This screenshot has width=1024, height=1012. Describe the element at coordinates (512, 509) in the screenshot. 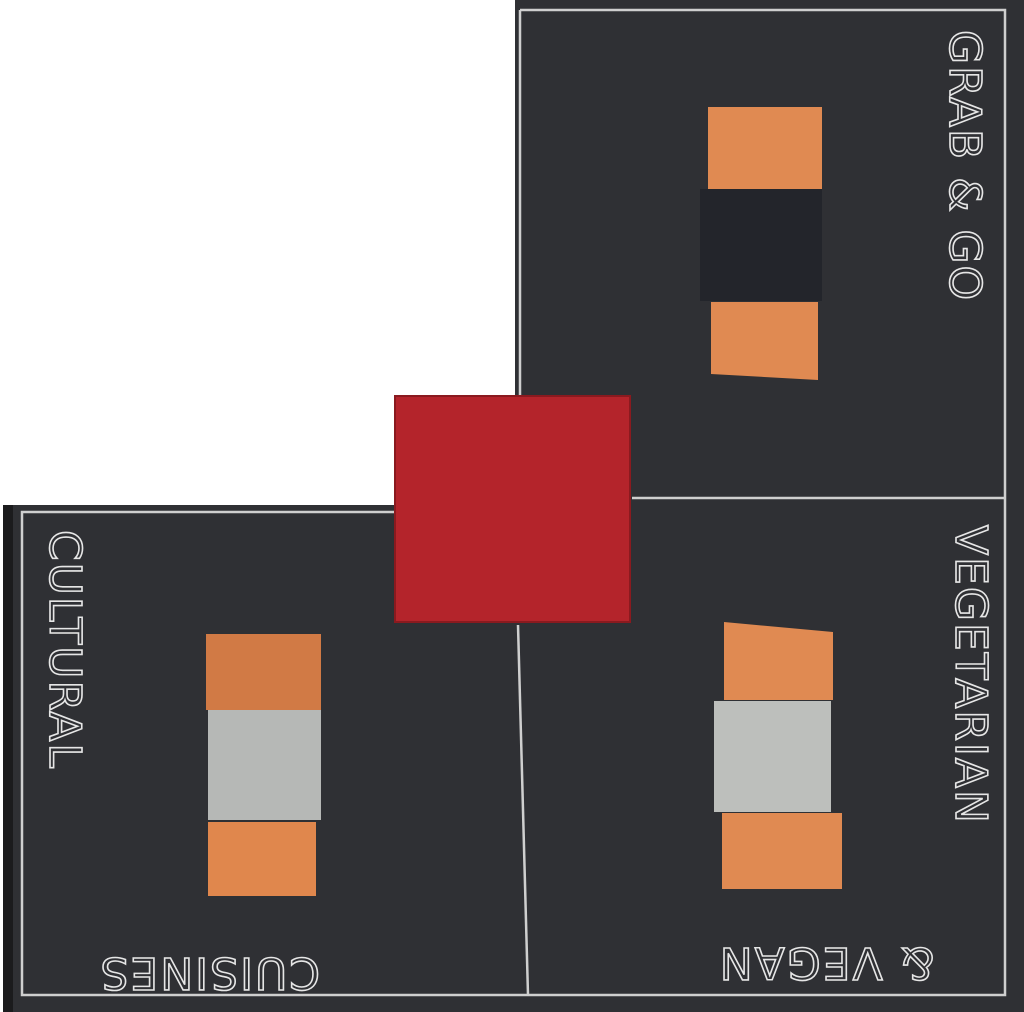

I see `red-center-square` at that location.